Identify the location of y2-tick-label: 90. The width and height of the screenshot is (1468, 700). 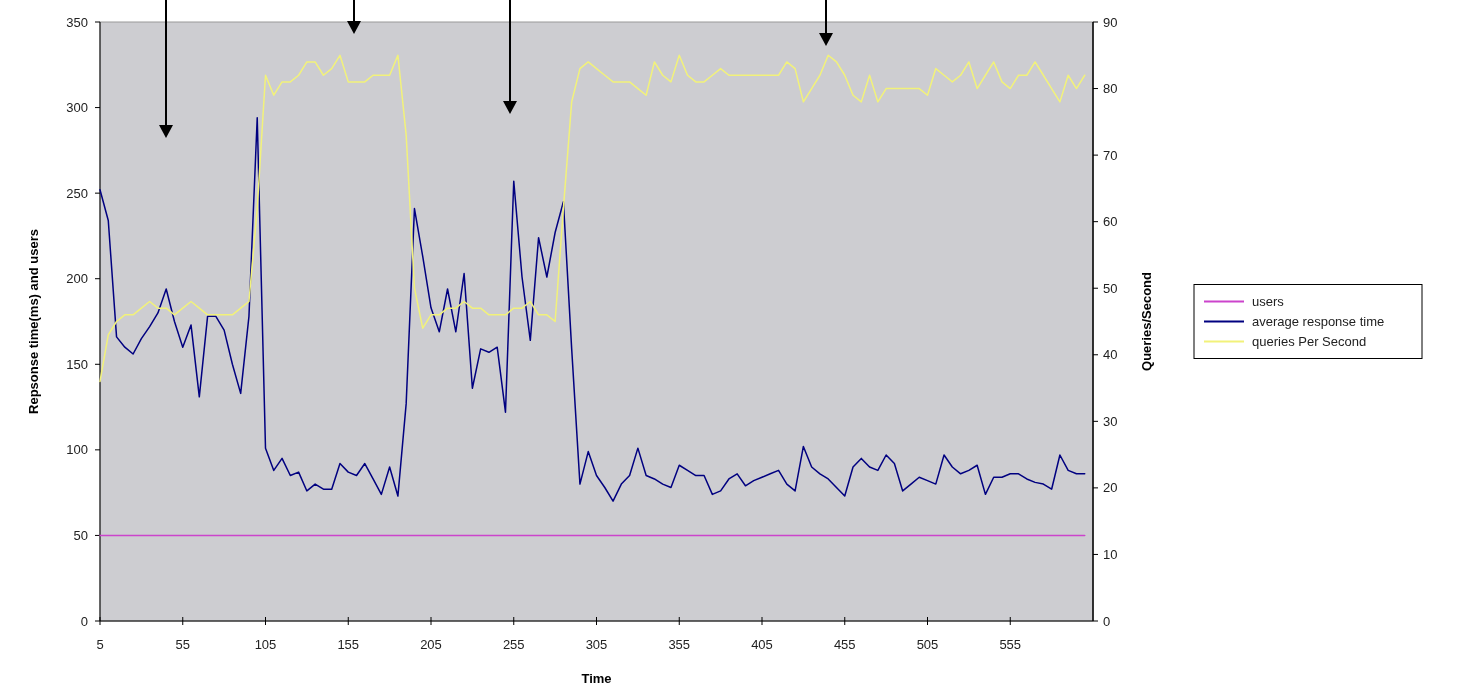
(1110, 22).